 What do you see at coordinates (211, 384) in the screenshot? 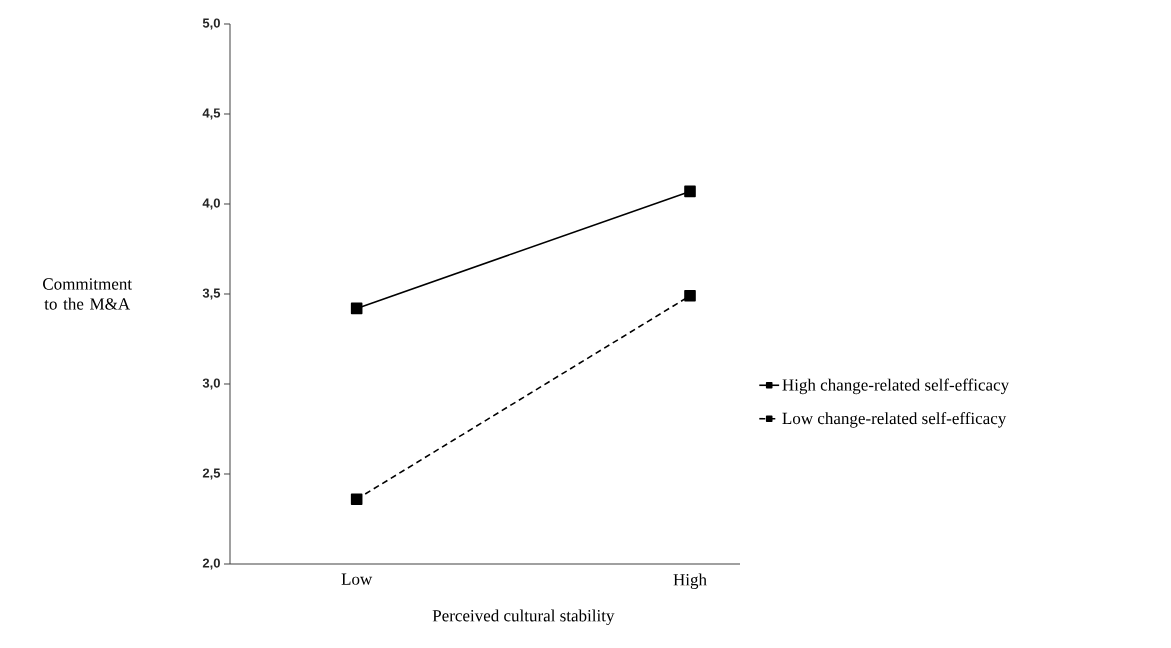
I see `y-tick-label: 3,0` at bounding box center [211, 384].